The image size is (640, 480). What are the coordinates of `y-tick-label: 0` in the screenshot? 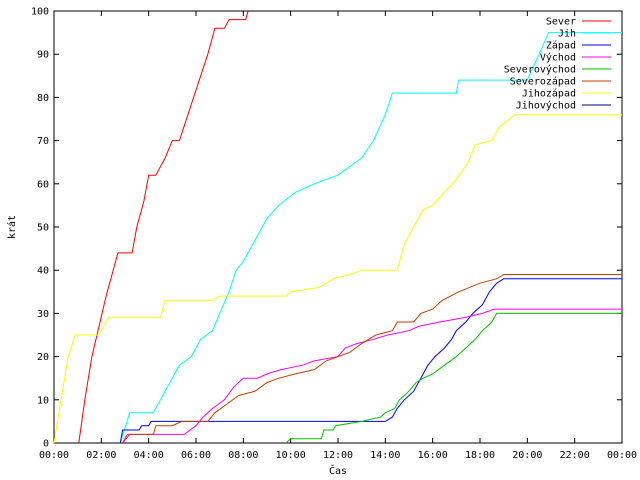 It's located at (46, 444).